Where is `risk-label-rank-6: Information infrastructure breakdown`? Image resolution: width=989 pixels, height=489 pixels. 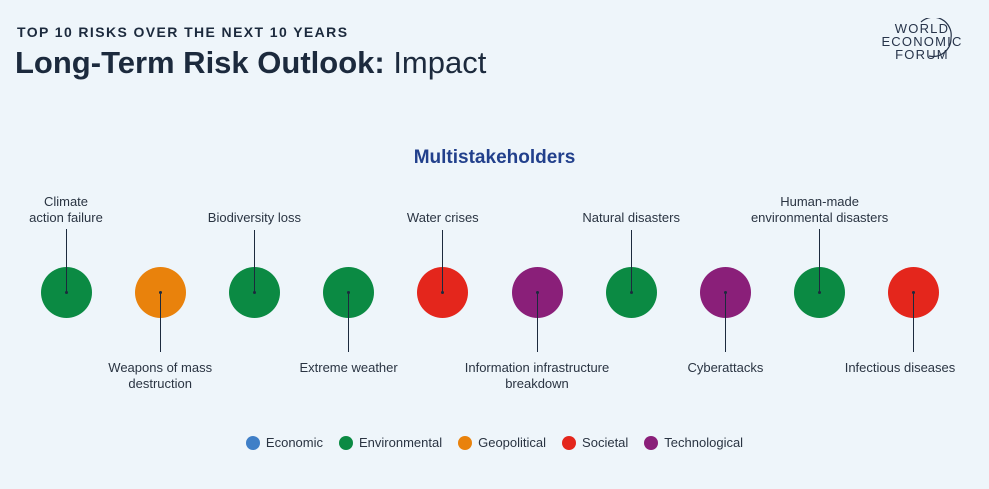
risk-label-rank-6: Information infrastructure breakdown is located at coordinates (537, 376).